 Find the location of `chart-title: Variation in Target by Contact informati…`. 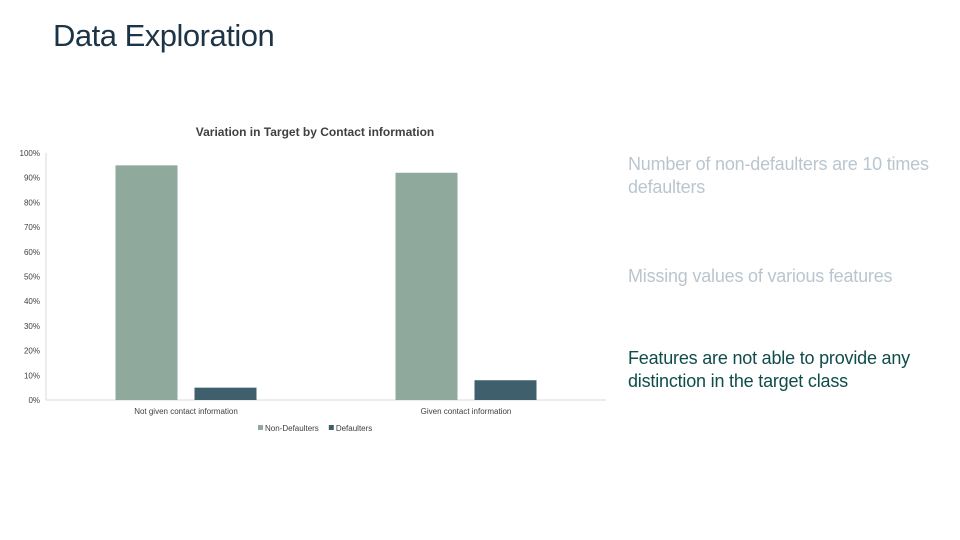

chart-title: Variation in Target by Contact informati… is located at coordinates (315, 132).